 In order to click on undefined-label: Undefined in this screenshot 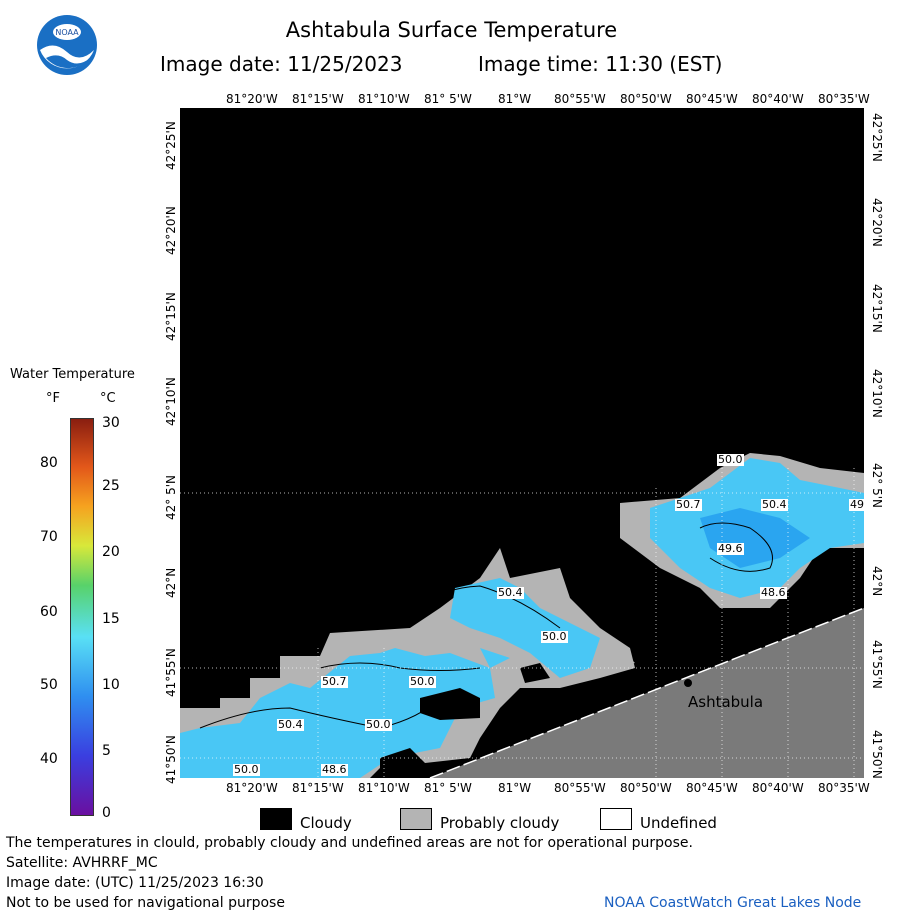, I will do `click(678, 823)`.